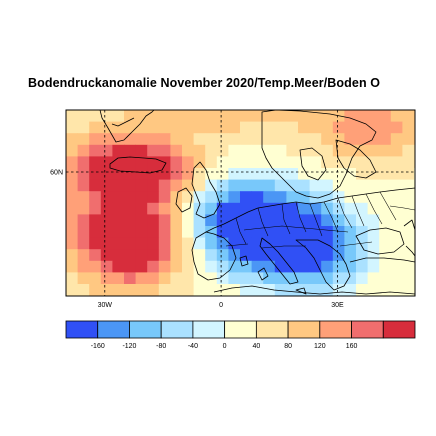 This screenshot has width=436, height=436. Describe the element at coordinates (105, 305) in the screenshot. I see `longitude-label: 30W` at that location.